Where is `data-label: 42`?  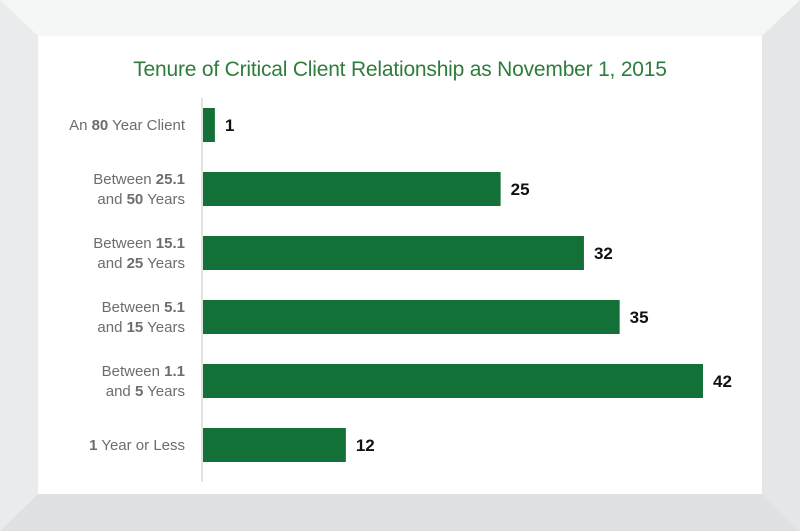
data-label: 42 is located at coordinates (722, 381).